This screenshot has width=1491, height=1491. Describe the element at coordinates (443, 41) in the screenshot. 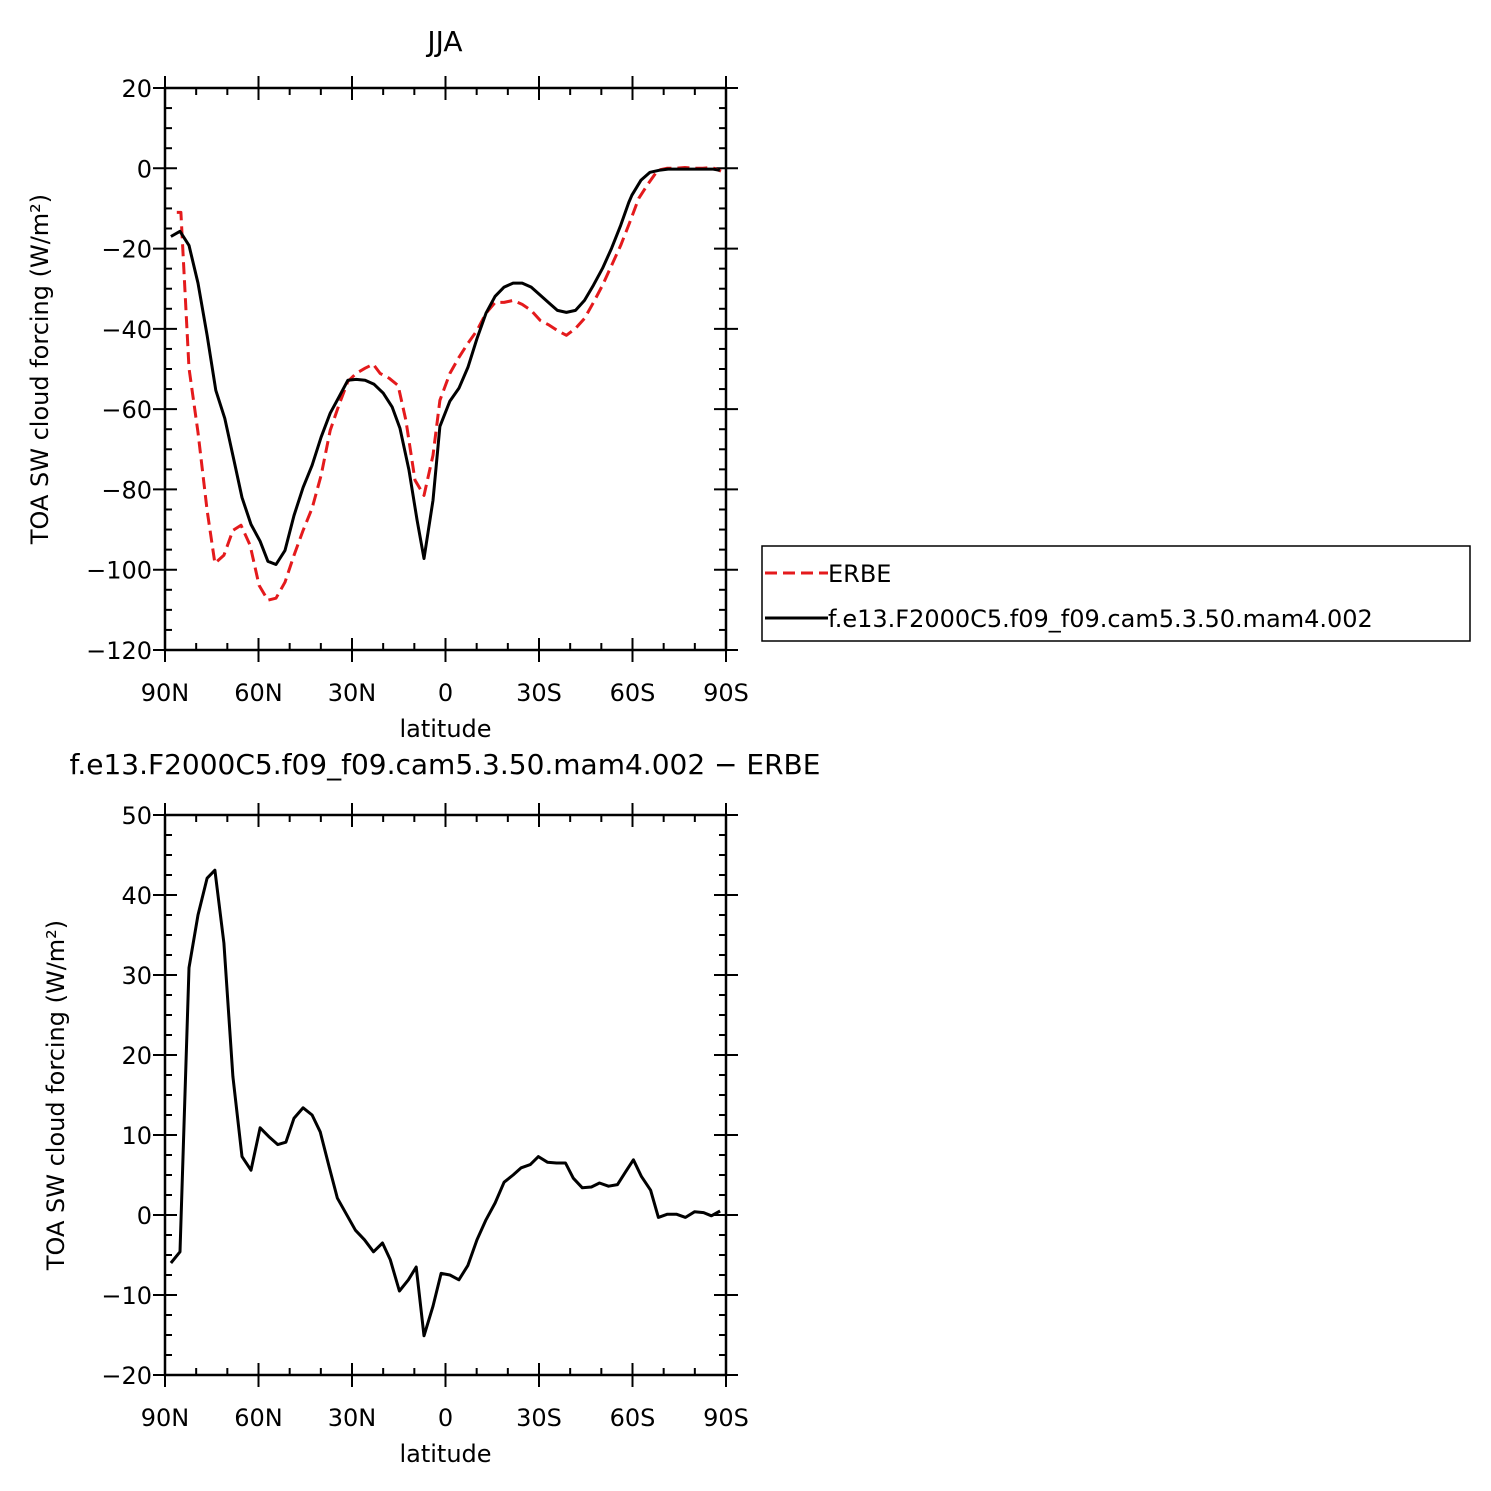

I see `chart-title: JJA` at that location.